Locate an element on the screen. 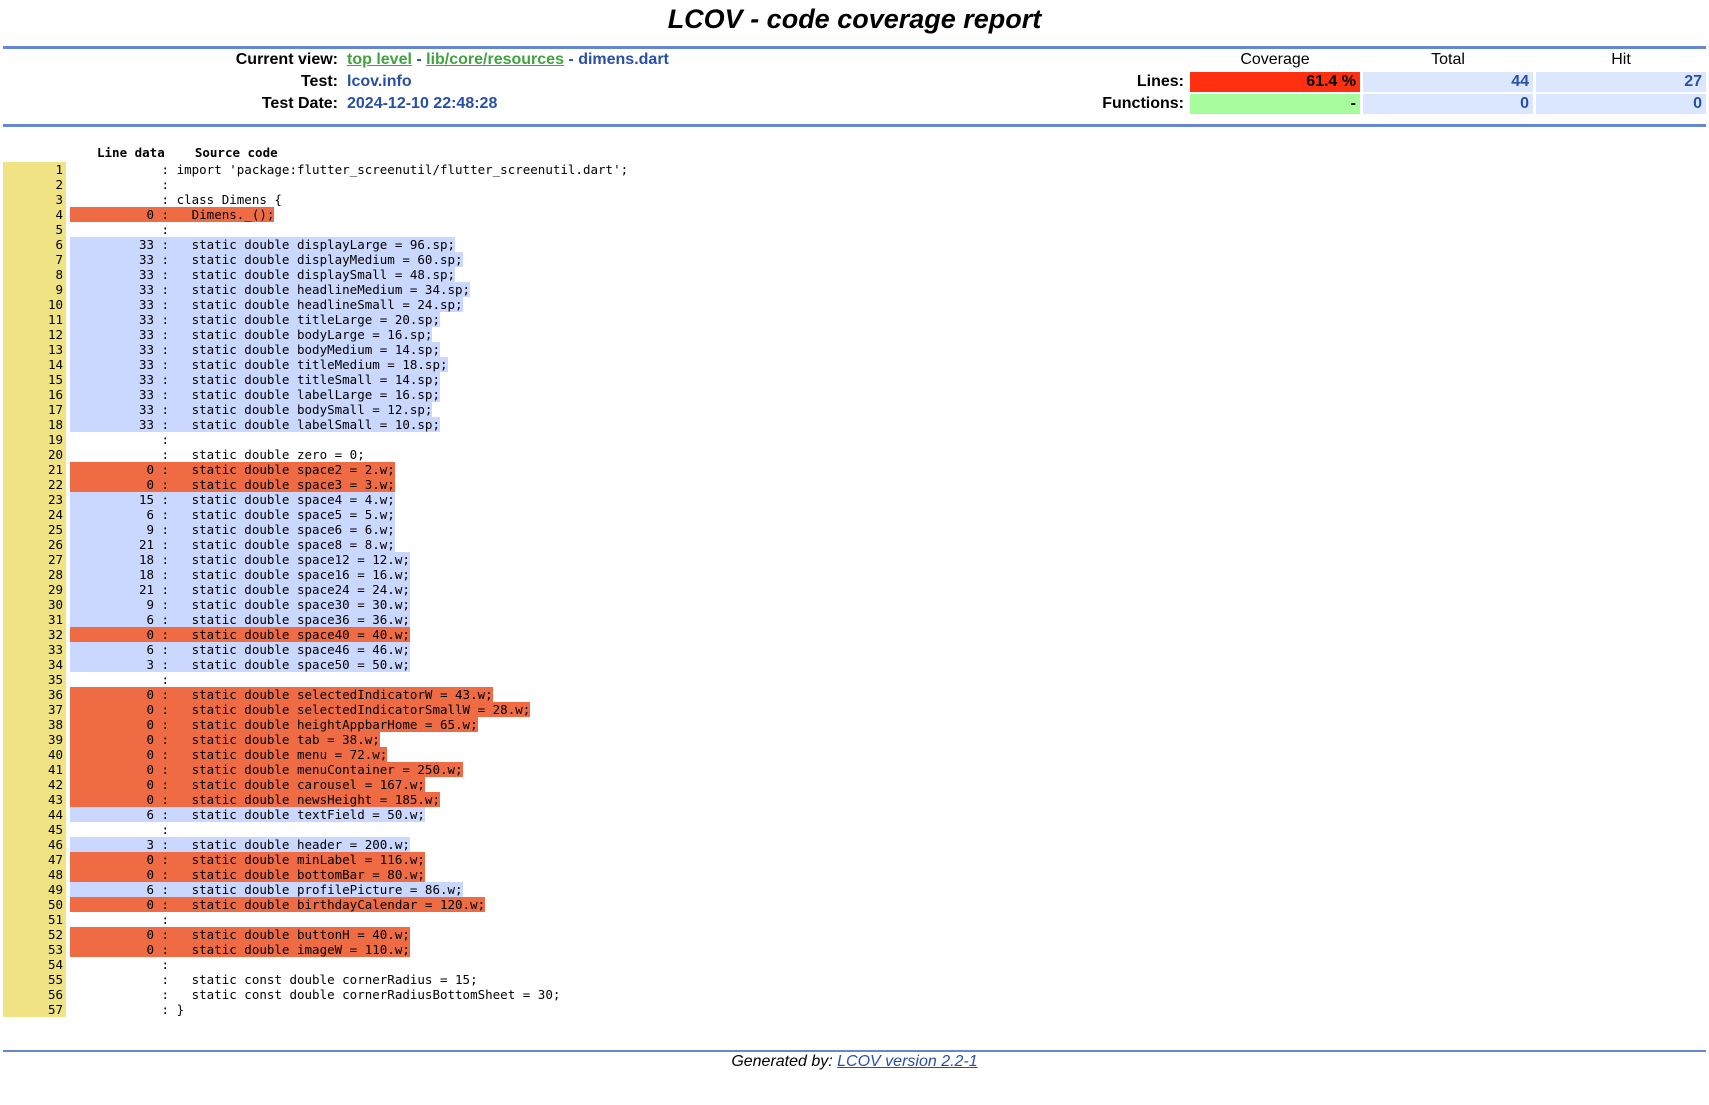 This screenshot has width=1709, height=1105. source-text: static double header = 200.w; is located at coordinates (293, 844).